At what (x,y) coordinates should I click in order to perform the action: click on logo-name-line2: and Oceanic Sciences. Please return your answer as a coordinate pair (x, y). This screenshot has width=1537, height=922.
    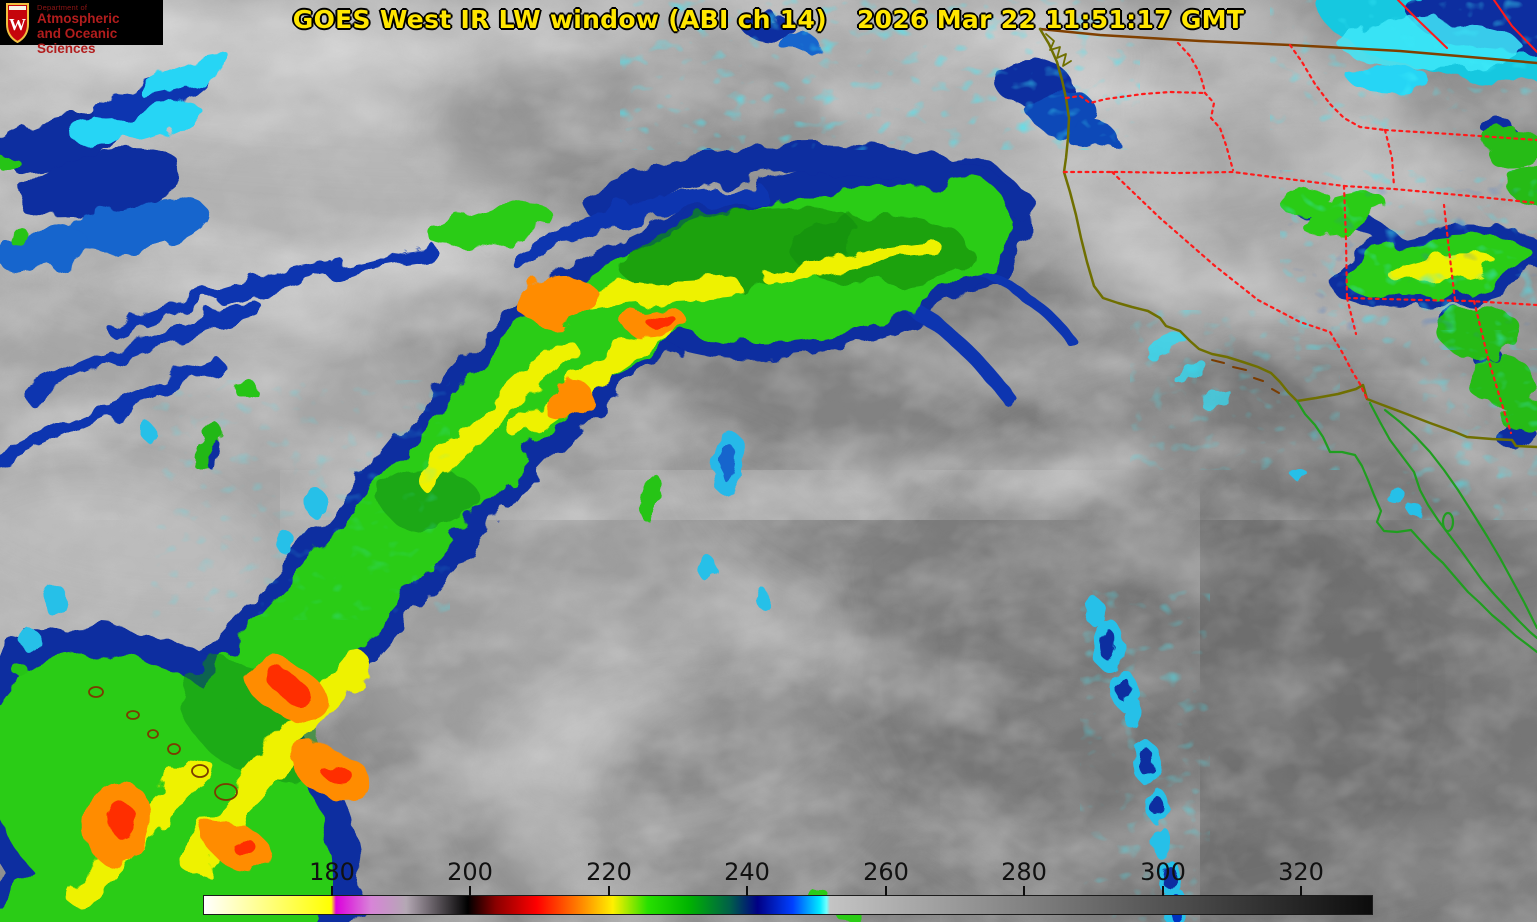
    Looking at the image, I should click on (77, 40).